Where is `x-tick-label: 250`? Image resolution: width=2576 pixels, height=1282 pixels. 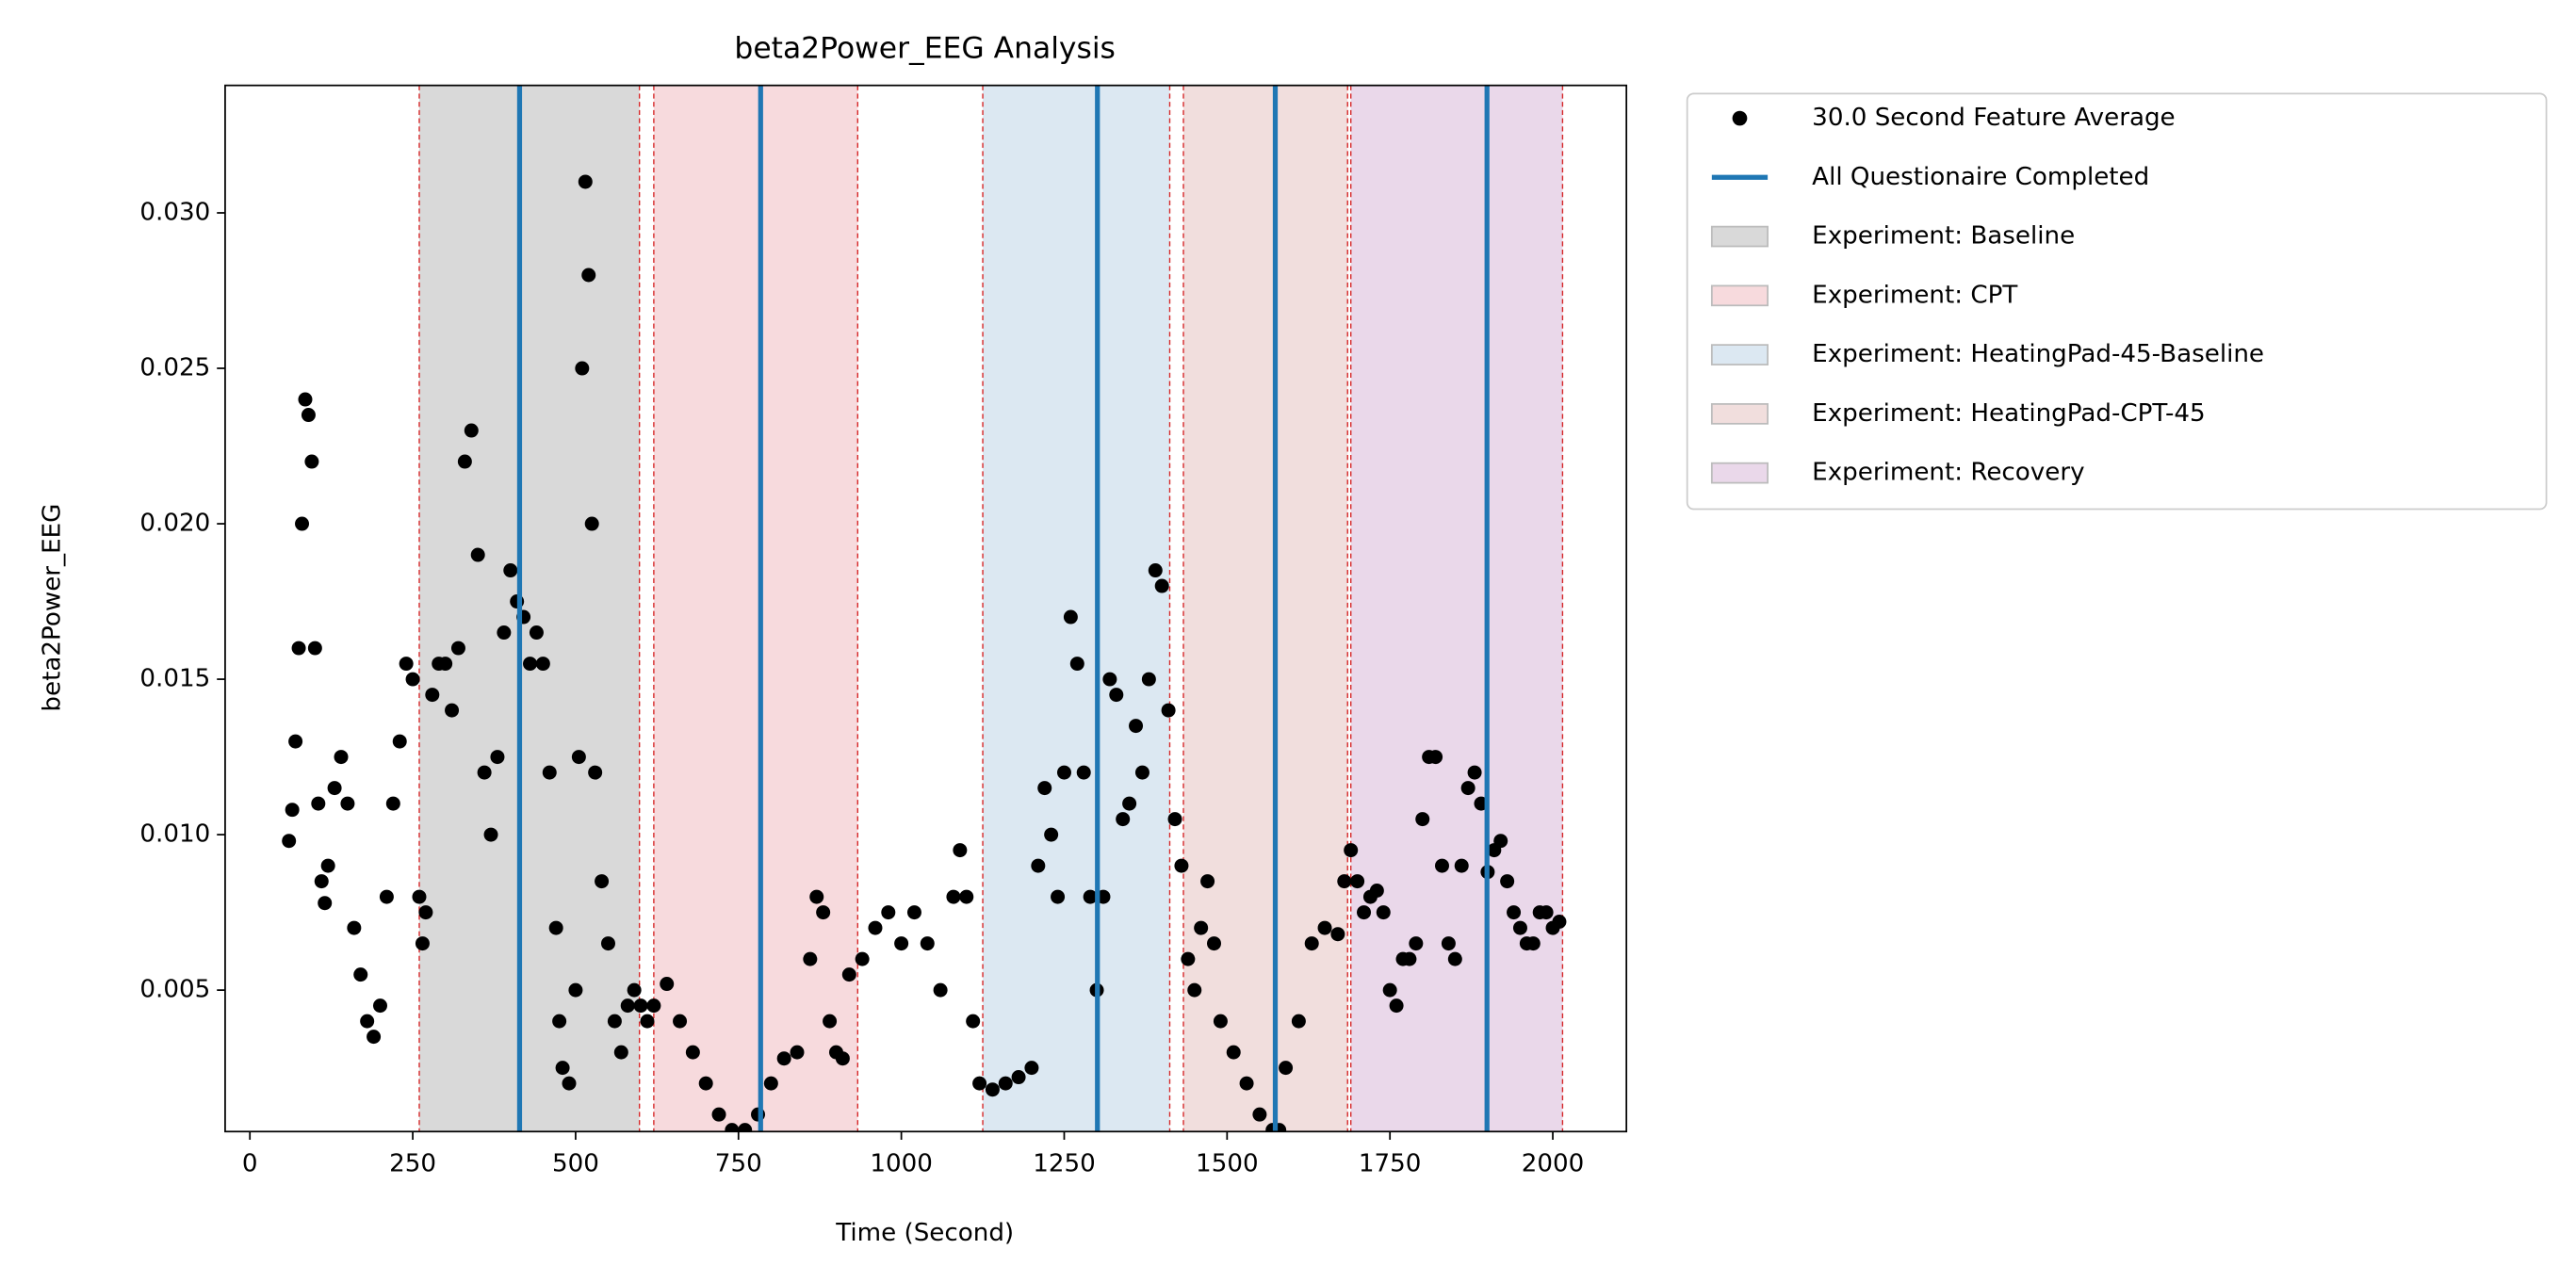
x-tick-label: 250 is located at coordinates (412, 1164).